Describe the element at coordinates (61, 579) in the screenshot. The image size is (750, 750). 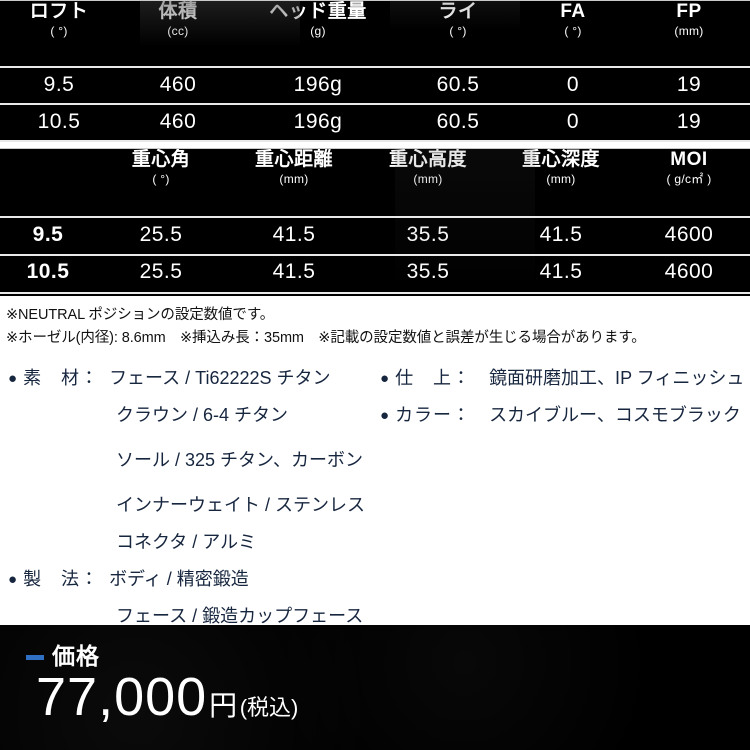
I see `method-label: 製 法：` at that location.